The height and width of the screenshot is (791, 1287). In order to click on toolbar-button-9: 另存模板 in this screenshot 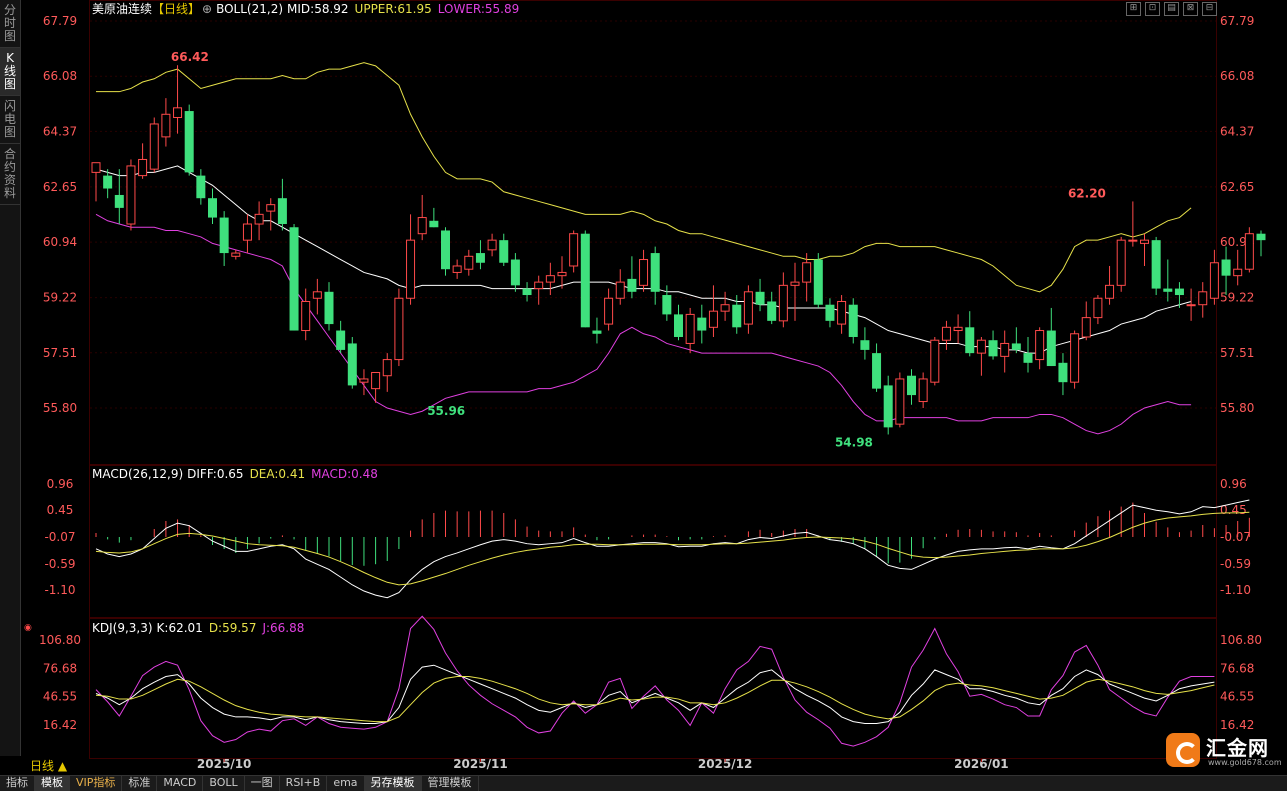, I will do `click(393, 783)`.